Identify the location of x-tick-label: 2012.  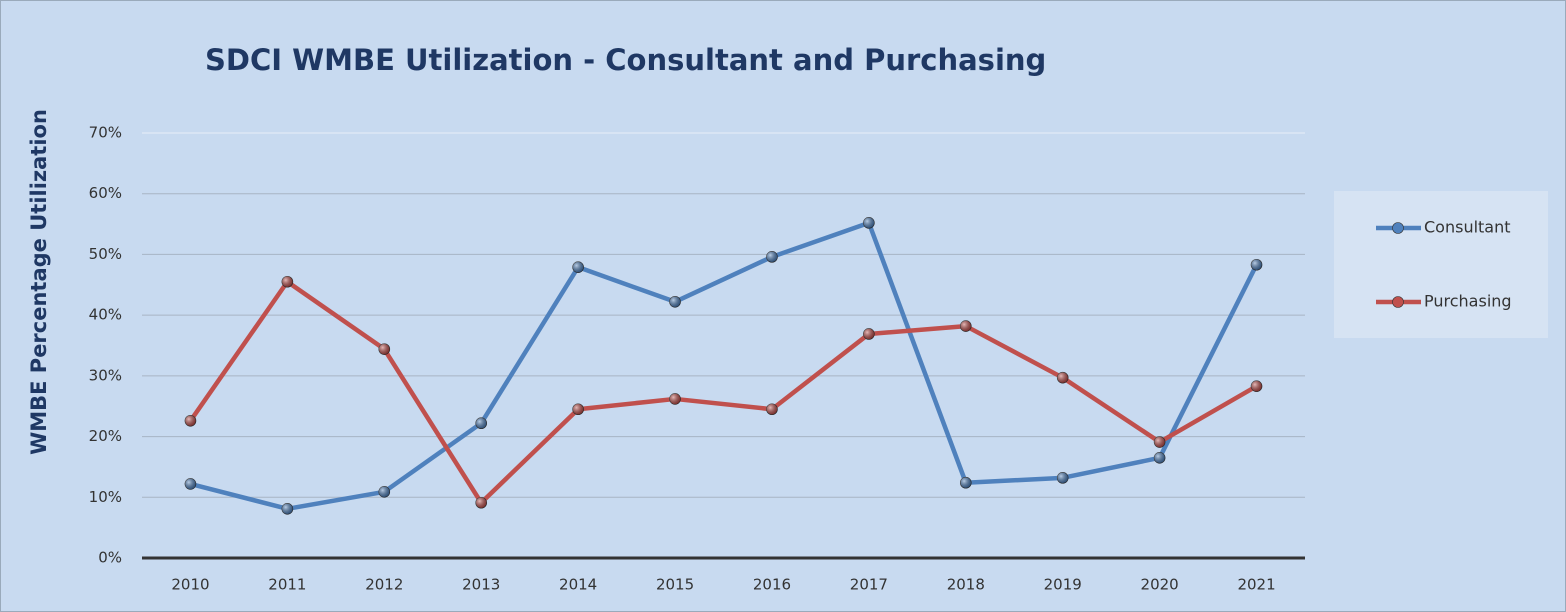
(384, 585).